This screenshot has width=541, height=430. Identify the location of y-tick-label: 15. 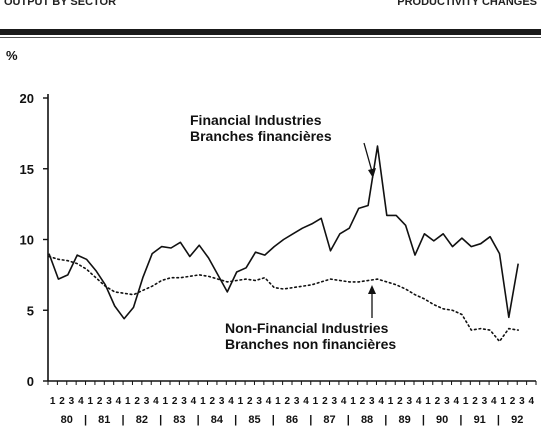
(27, 169).